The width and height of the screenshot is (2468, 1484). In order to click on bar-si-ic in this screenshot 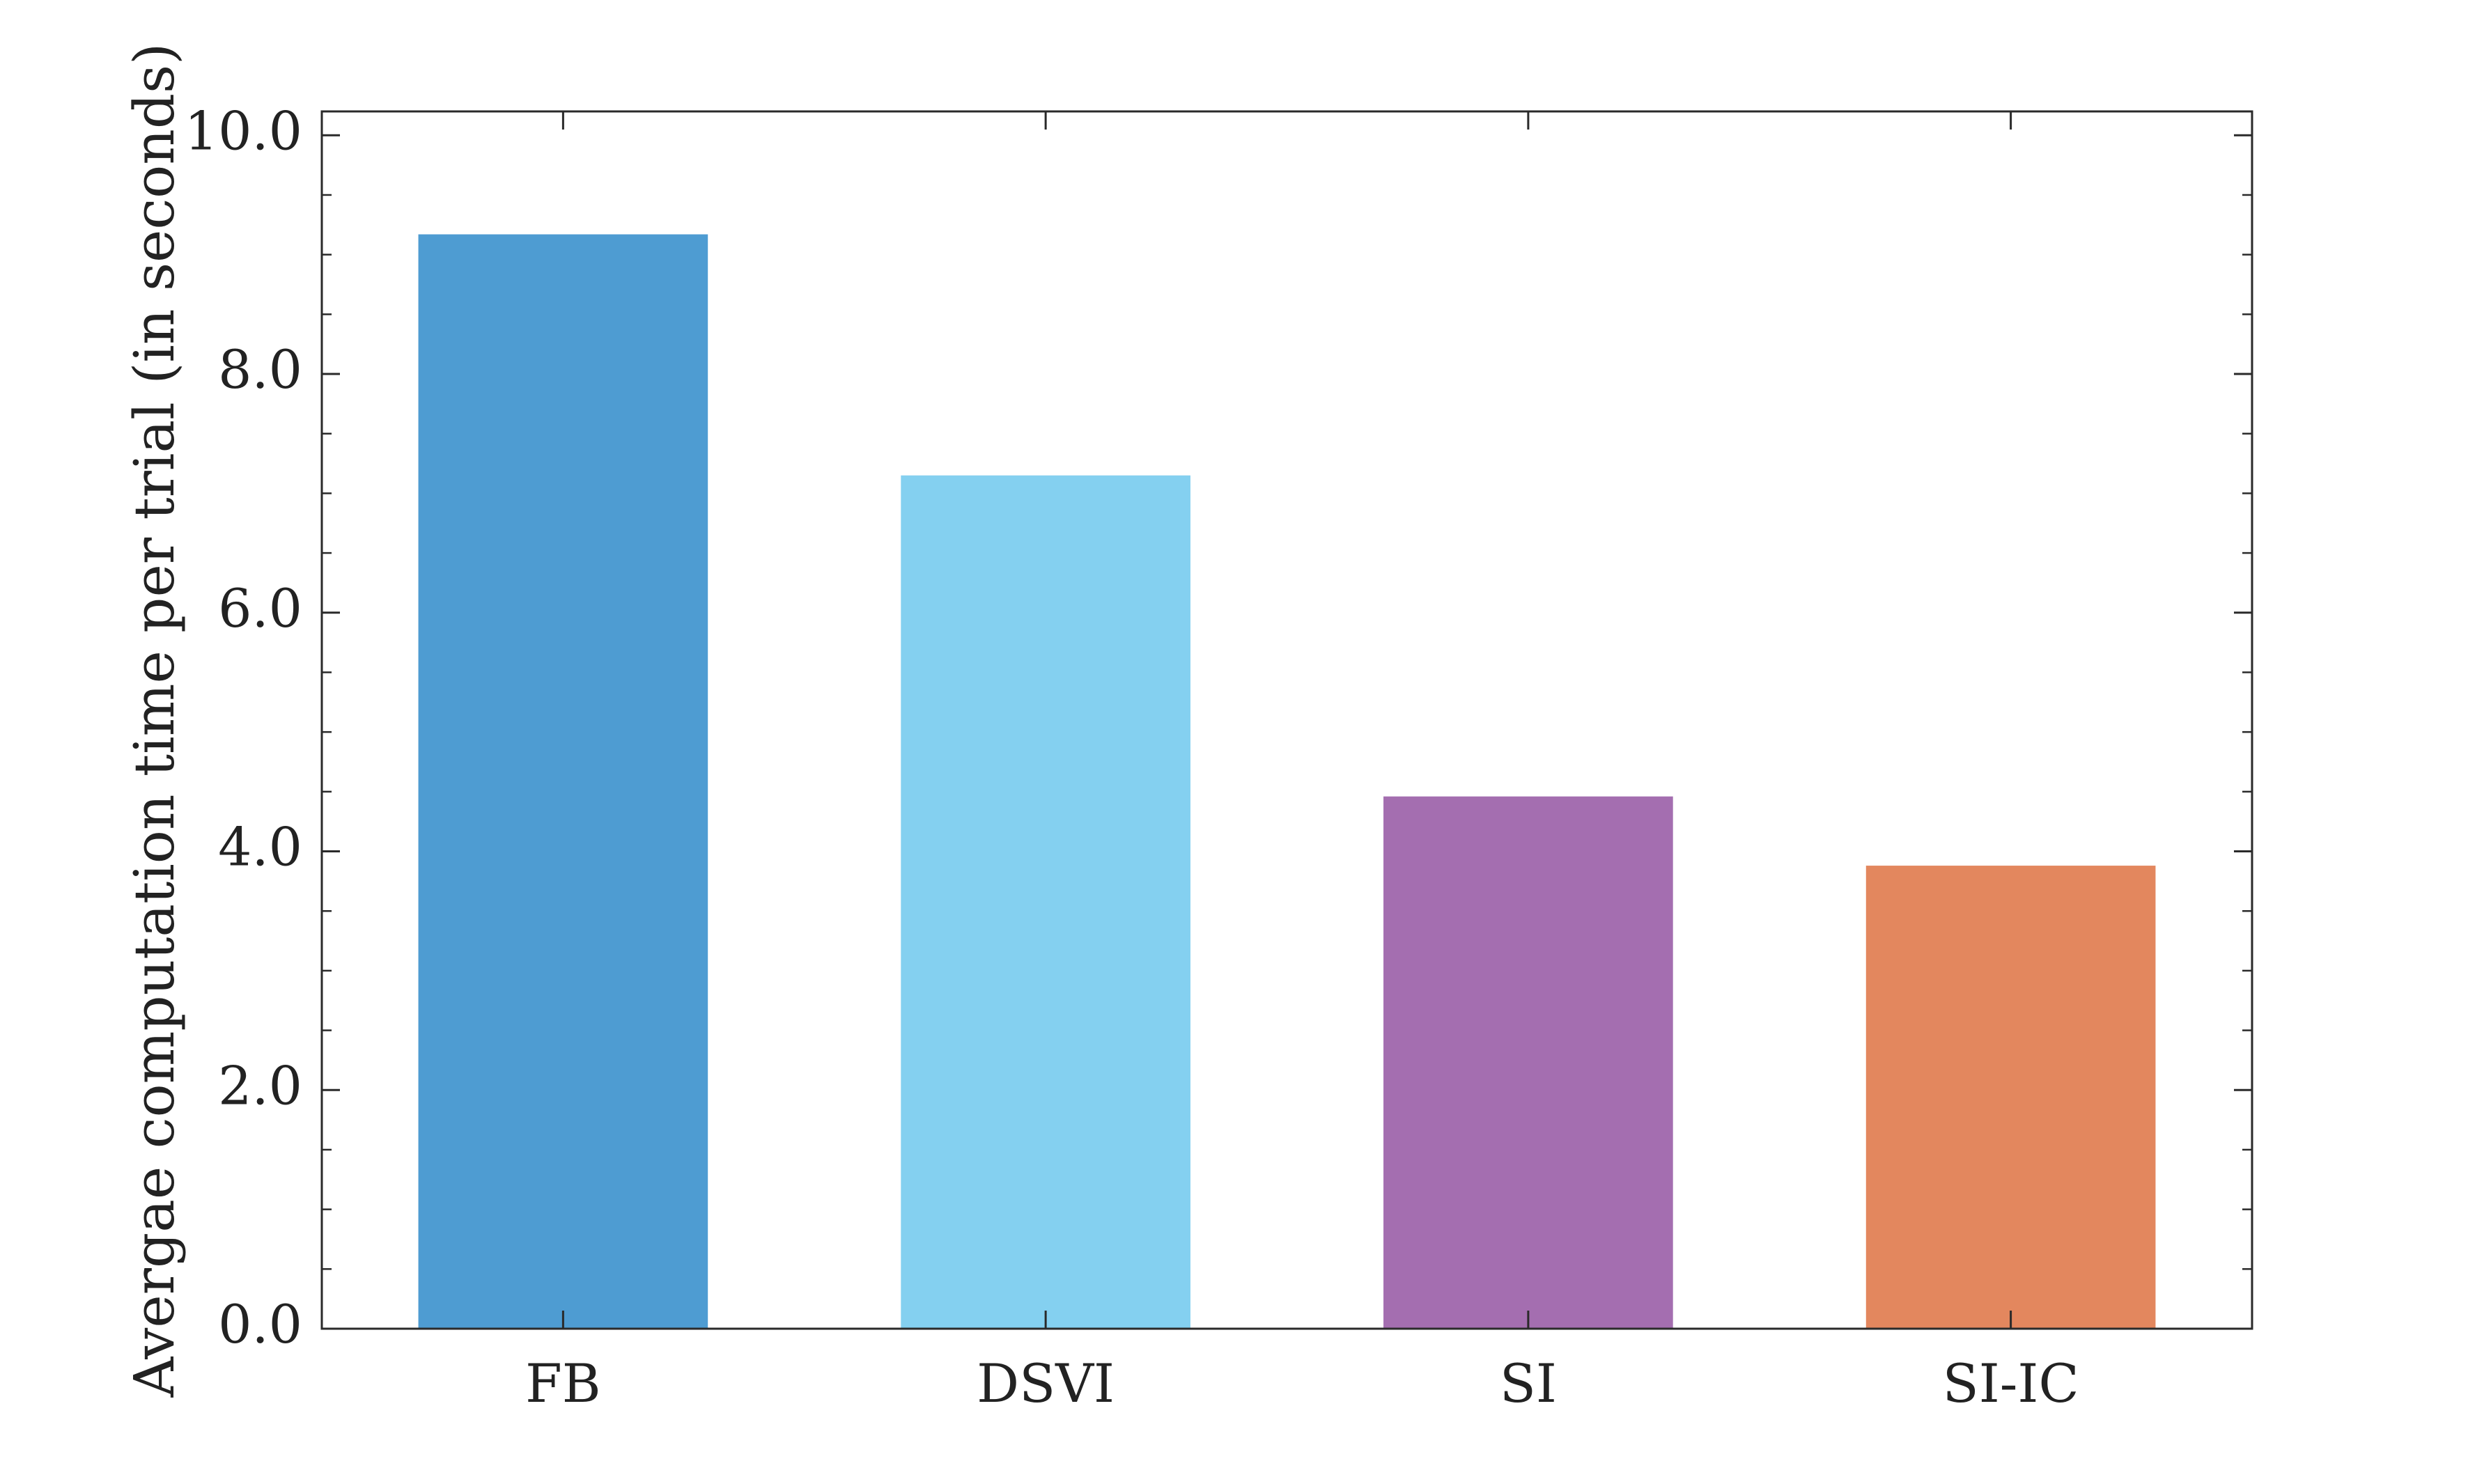, I will do `click(2010, 1097)`.